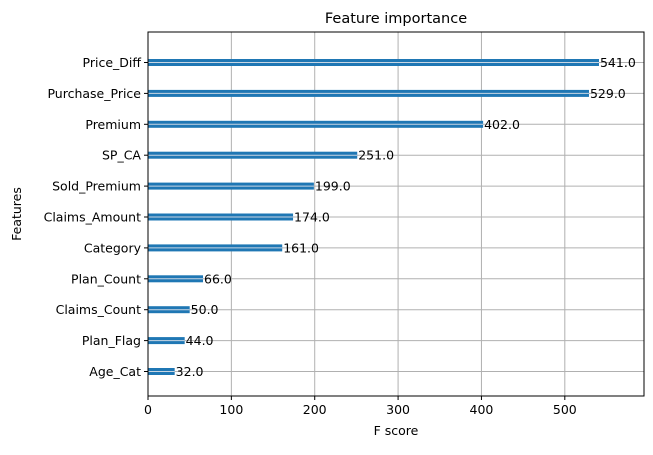 The image size is (653, 455). I want to click on x-tick-label: 500, so click(565, 409).